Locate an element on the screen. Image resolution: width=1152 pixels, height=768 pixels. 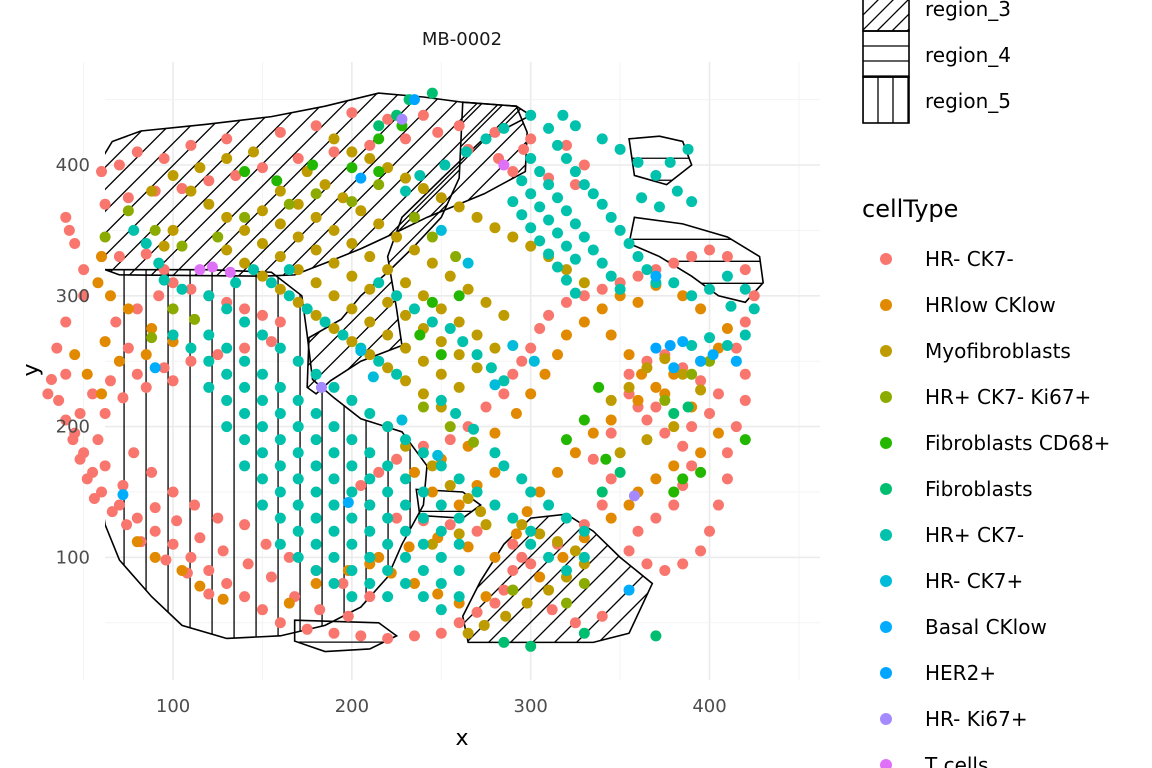
region-legend-hatch is located at coordinates (886, 15).